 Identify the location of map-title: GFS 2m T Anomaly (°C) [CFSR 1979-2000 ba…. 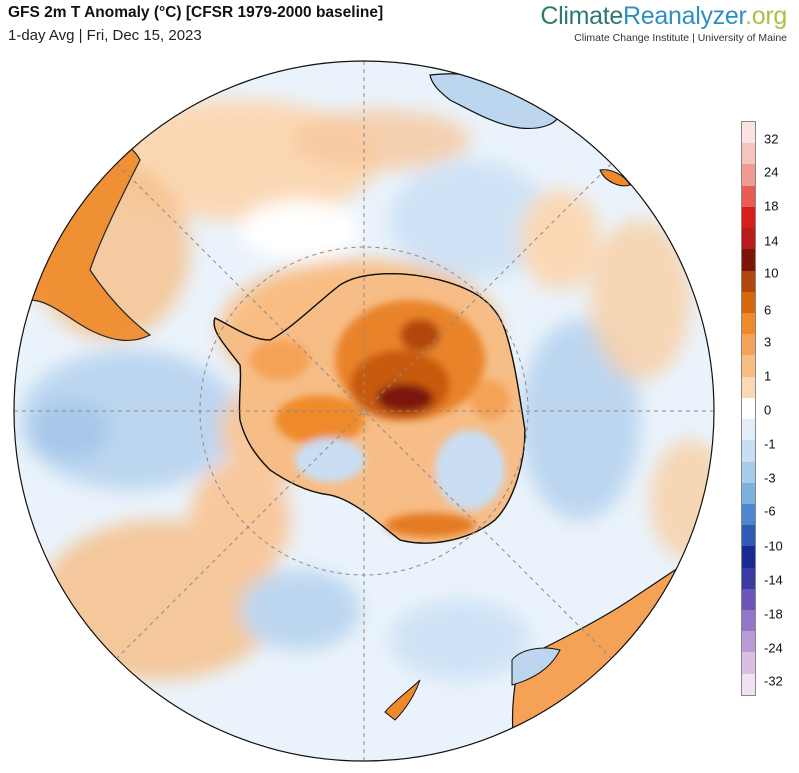
(196, 12).